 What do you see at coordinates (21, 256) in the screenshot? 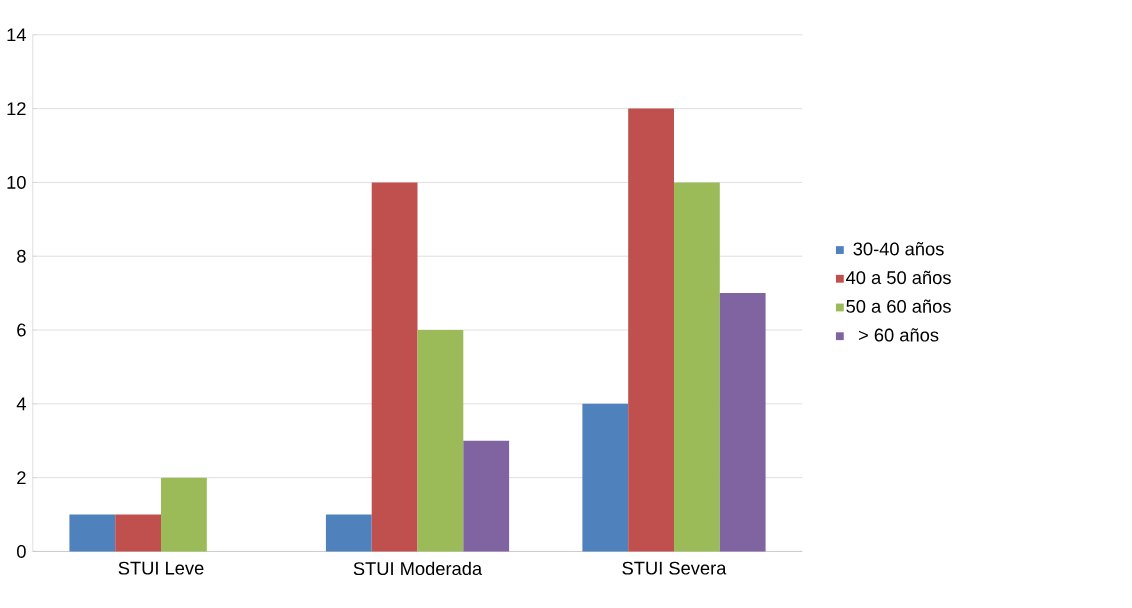
I see `y-tick-label: 8` at bounding box center [21, 256].